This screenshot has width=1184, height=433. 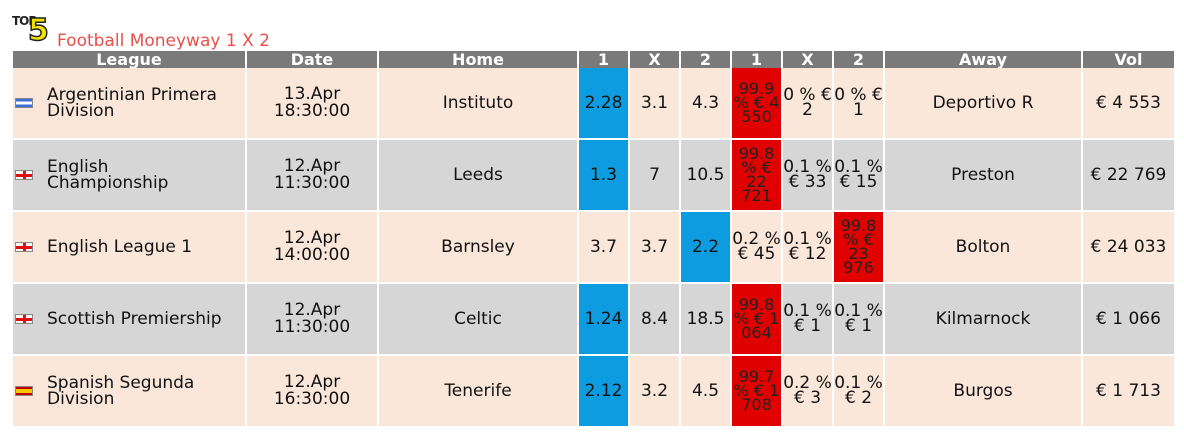 What do you see at coordinates (706, 59) in the screenshot?
I see `col-odds-2: 2` at bounding box center [706, 59].